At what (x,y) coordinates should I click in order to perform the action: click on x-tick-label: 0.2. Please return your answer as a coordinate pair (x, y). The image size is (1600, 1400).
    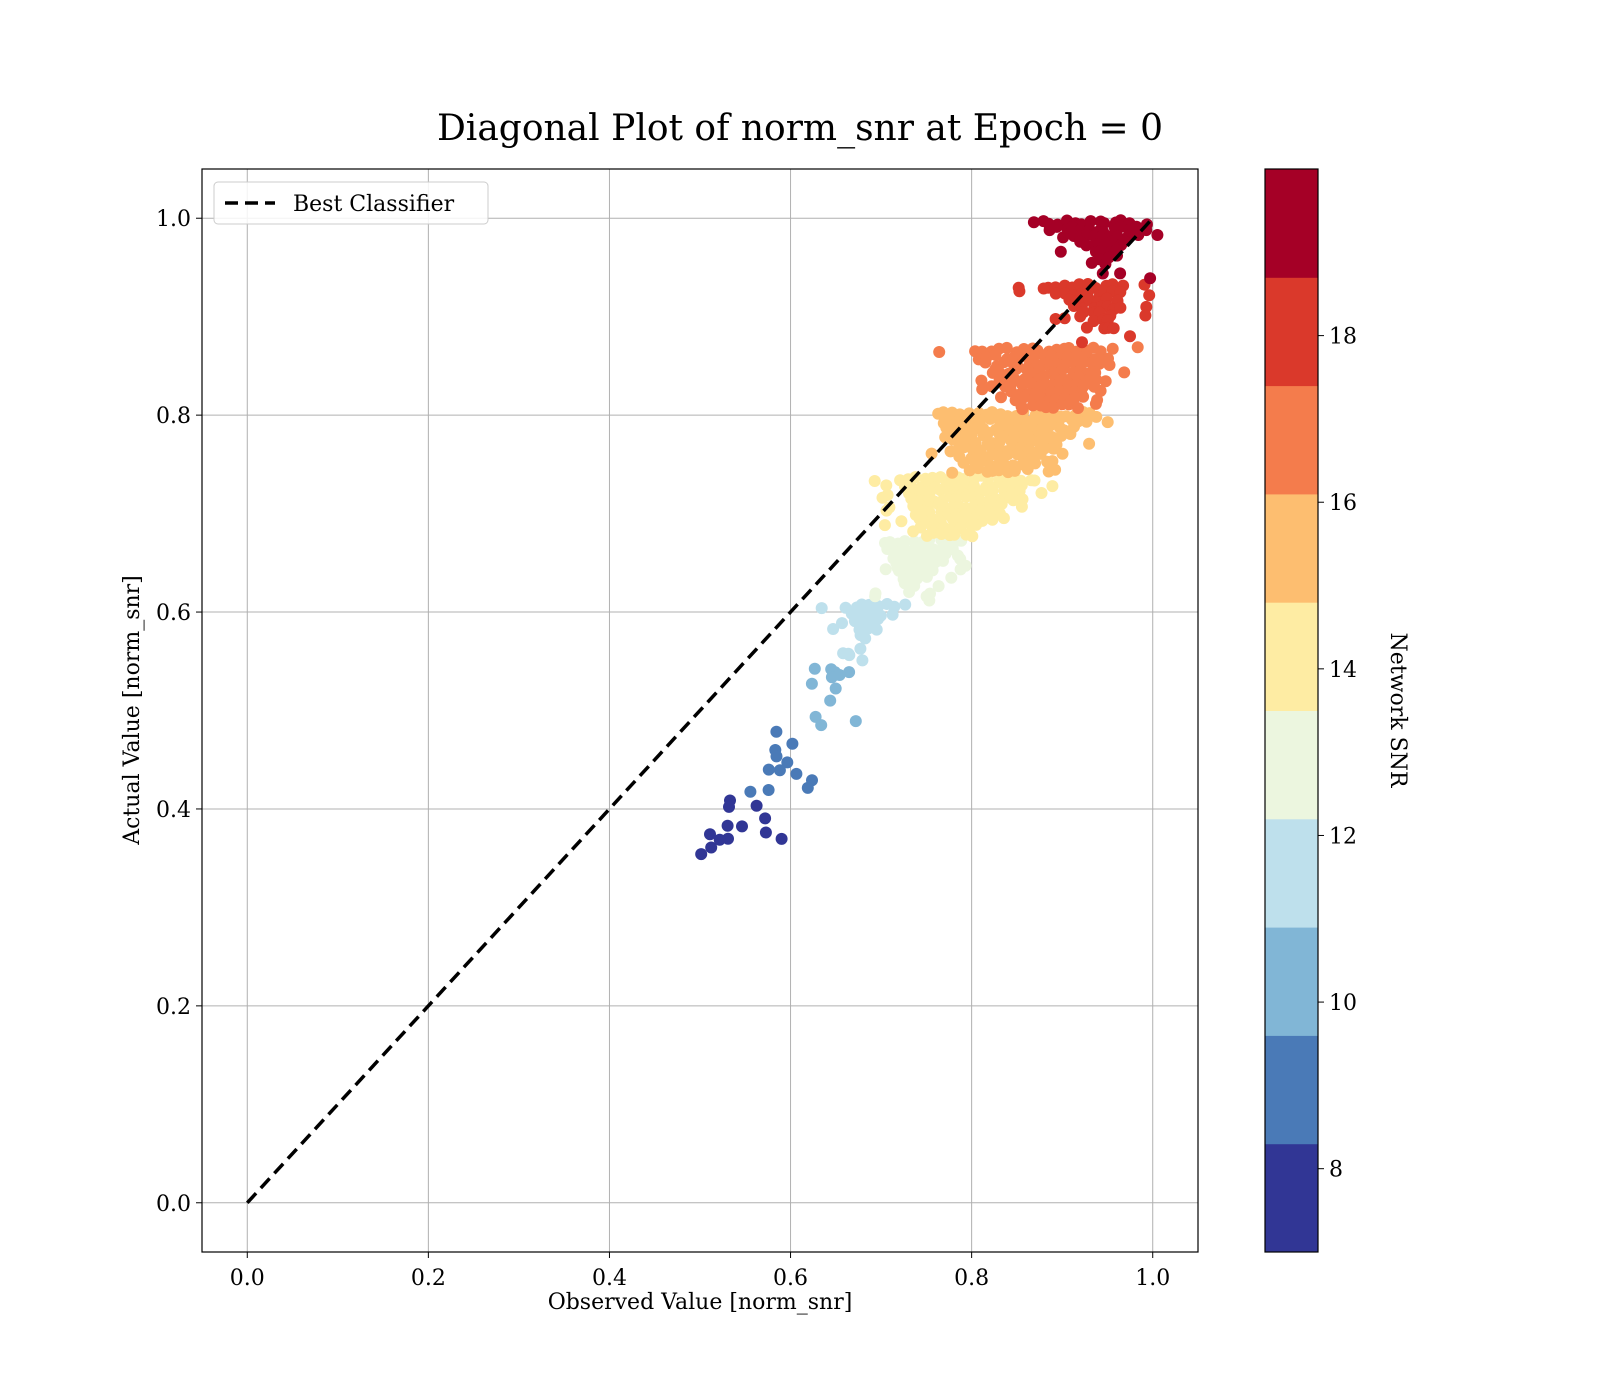
    Looking at the image, I should click on (428, 1278).